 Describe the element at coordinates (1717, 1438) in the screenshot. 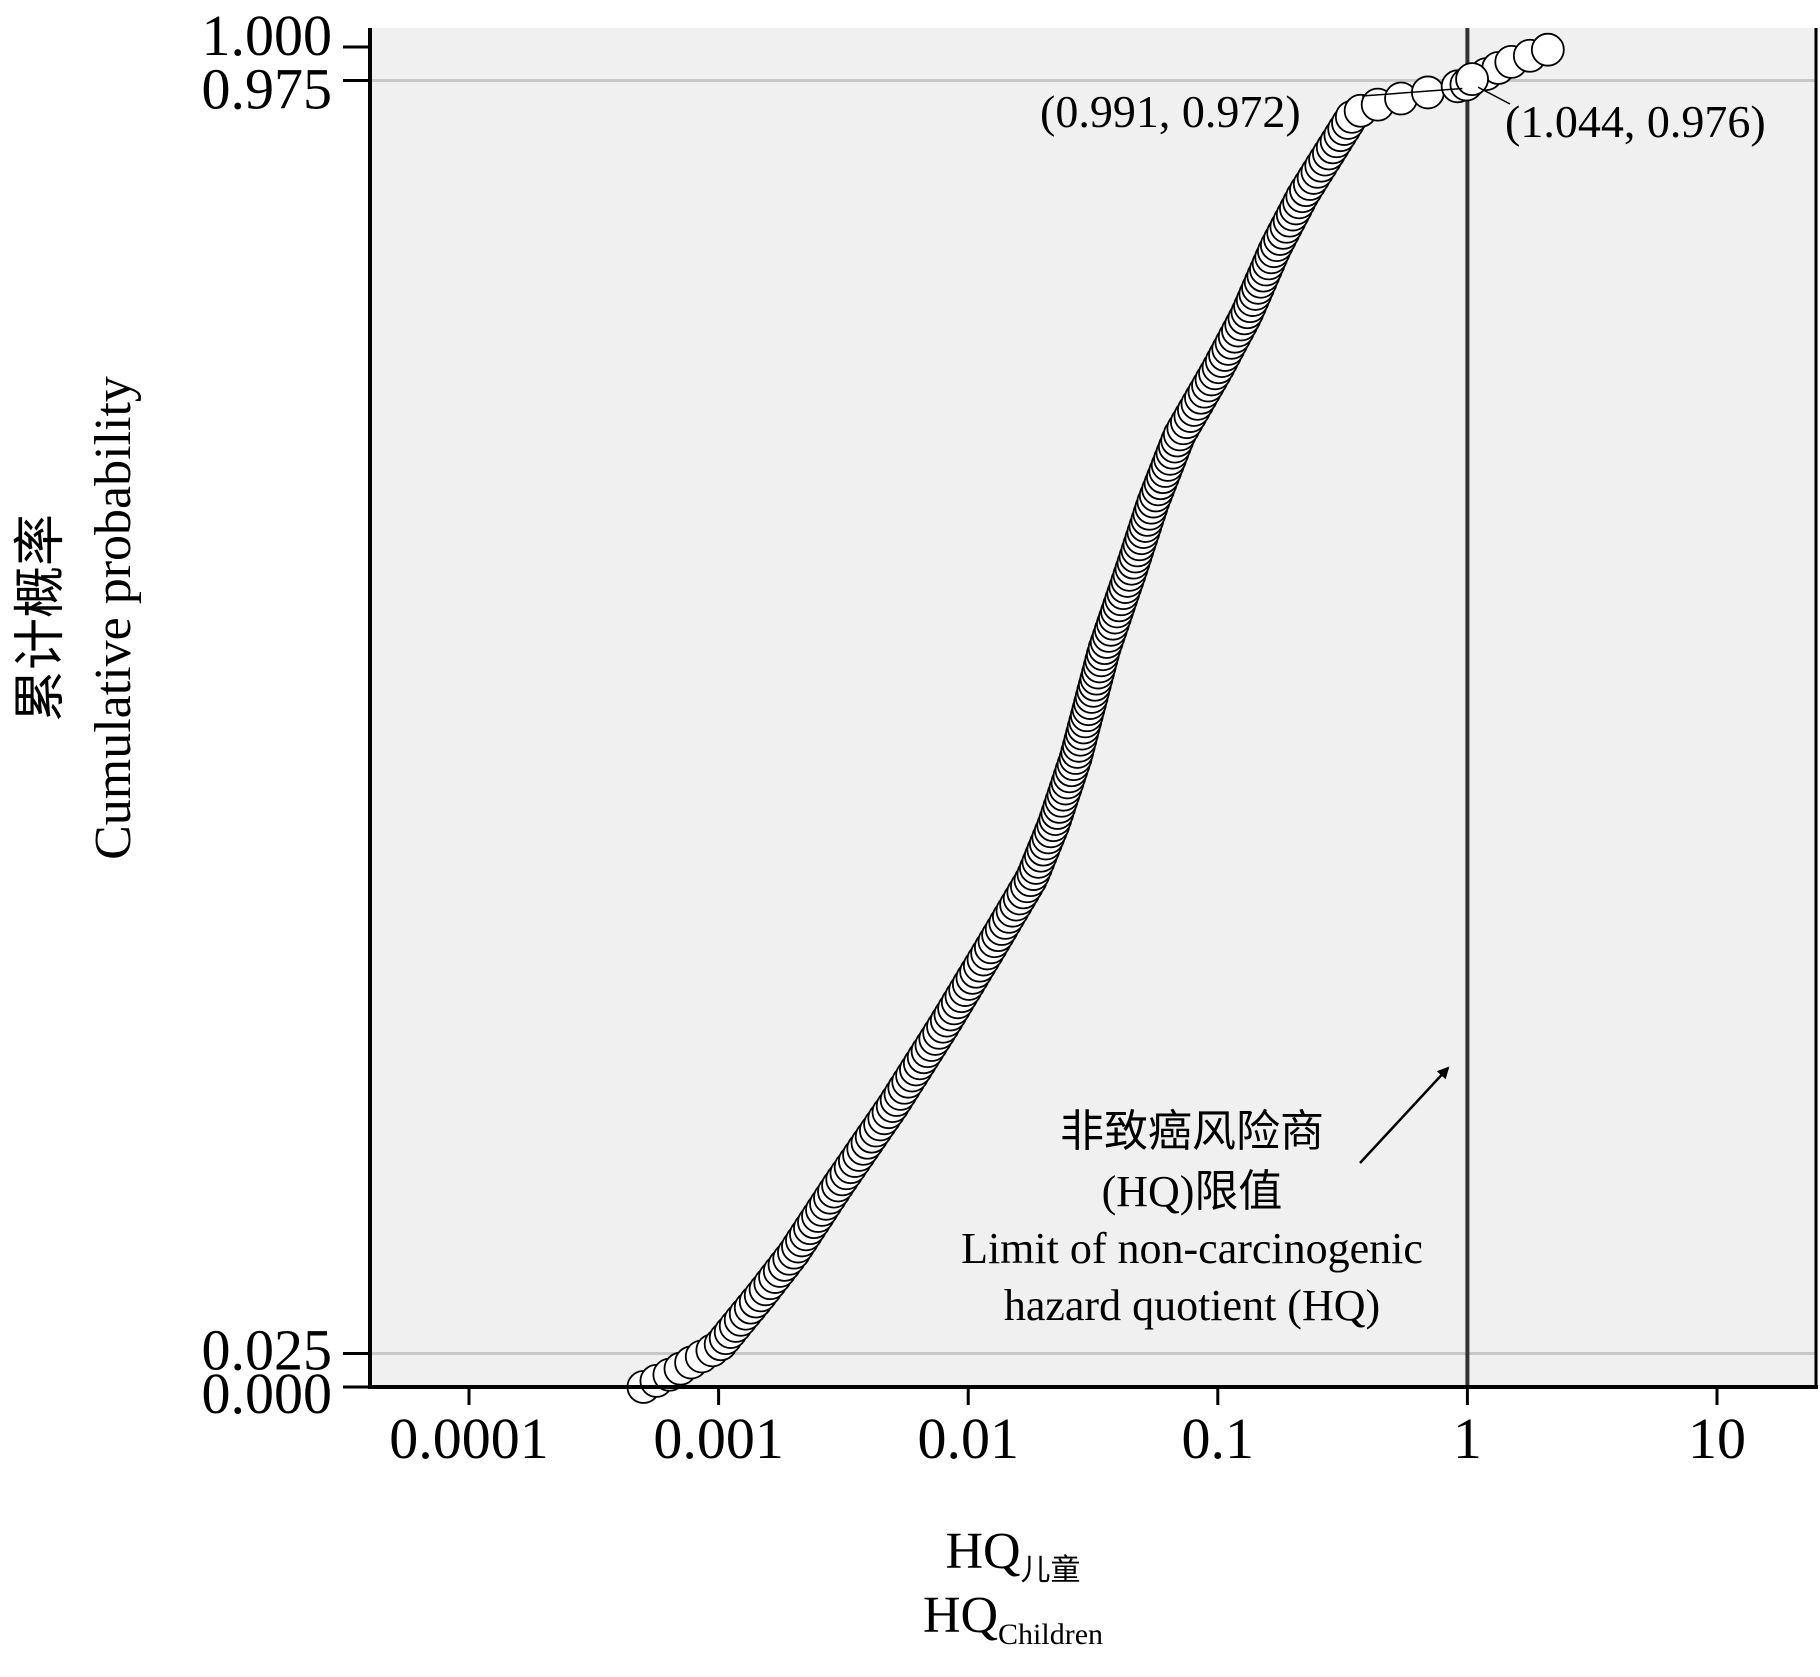

I see `x-tick-label: 10` at that location.